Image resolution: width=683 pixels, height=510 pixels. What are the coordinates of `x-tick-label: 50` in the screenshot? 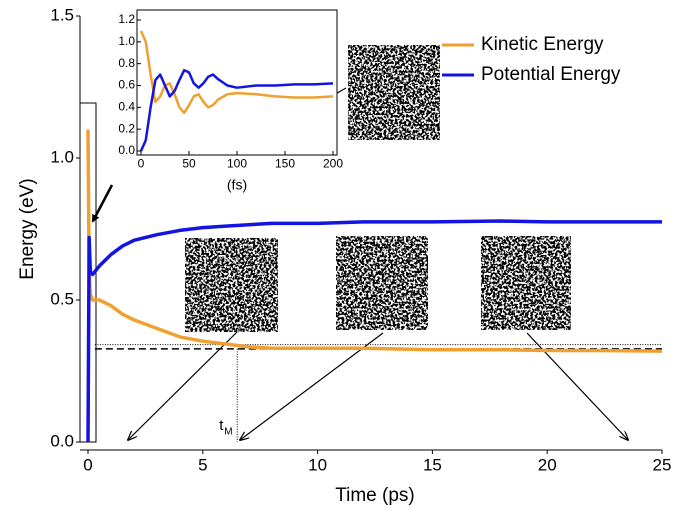 It's located at (189, 163).